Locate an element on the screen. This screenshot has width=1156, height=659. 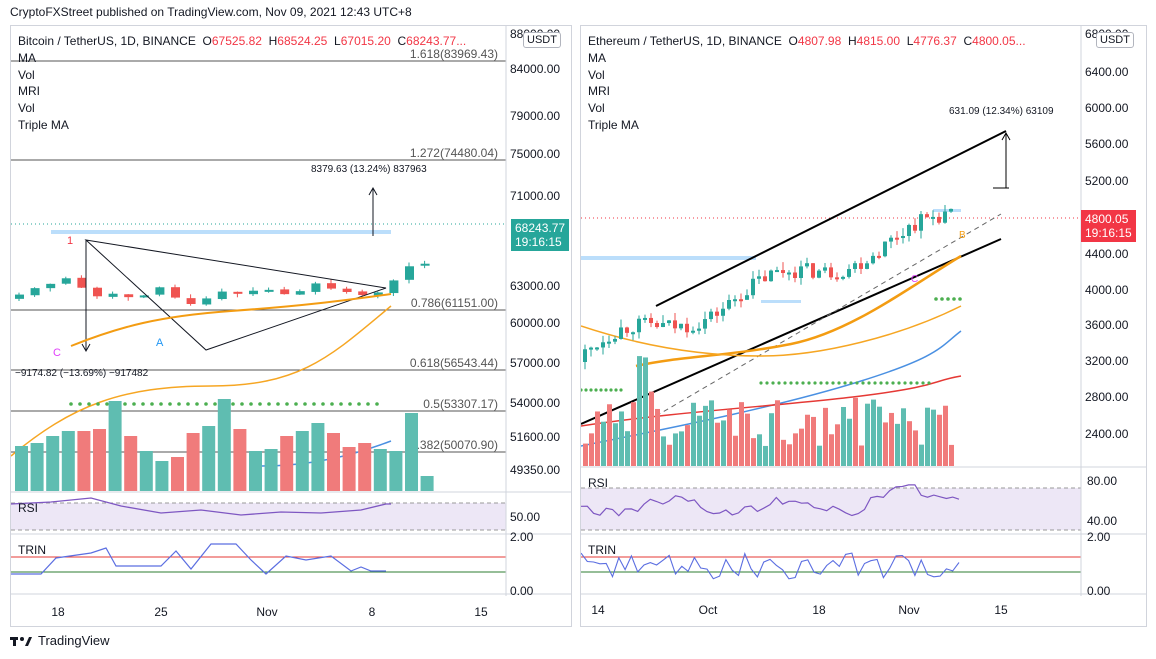
eth-price-tick: 6000.00 is located at coordinates (1107, 108).